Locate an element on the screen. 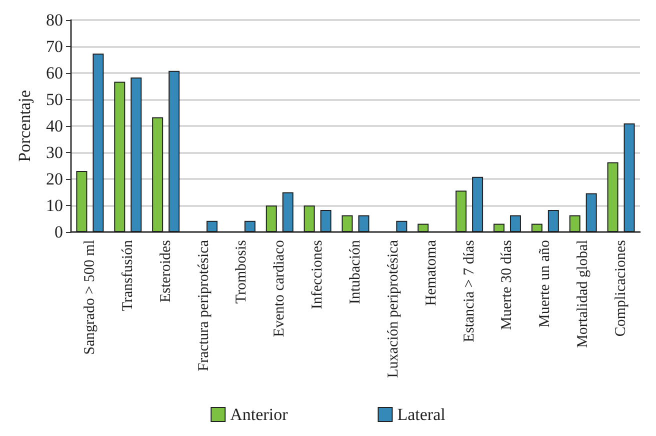 The width and height of the screenshot is (656, 436). y-tick-label: 10 is located at coordinates (54, 205).